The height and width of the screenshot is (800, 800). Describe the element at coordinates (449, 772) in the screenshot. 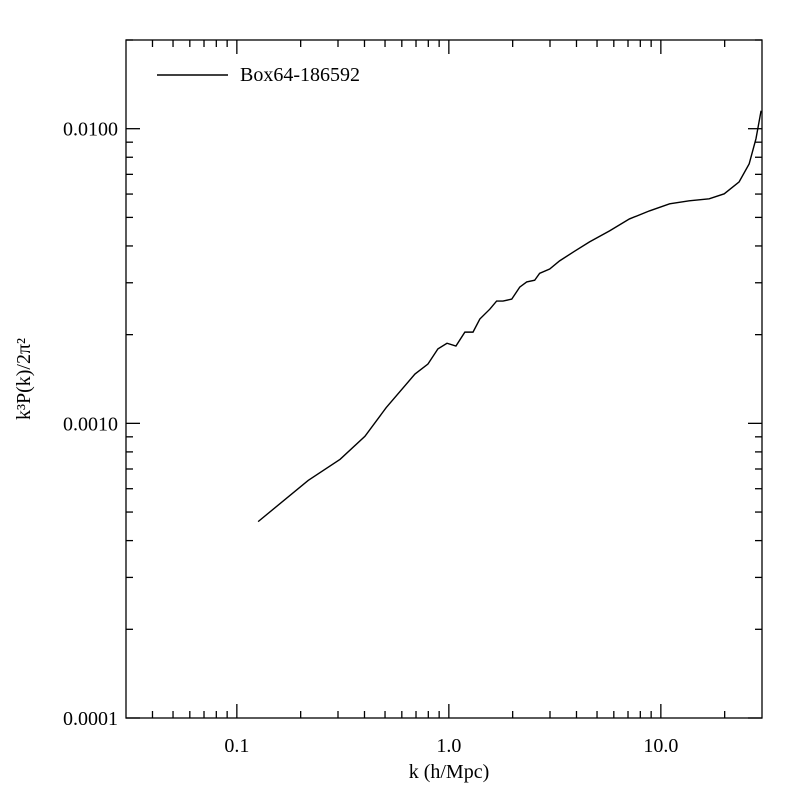

I see `x-axis-label: k (h/Mpc)` at that location.